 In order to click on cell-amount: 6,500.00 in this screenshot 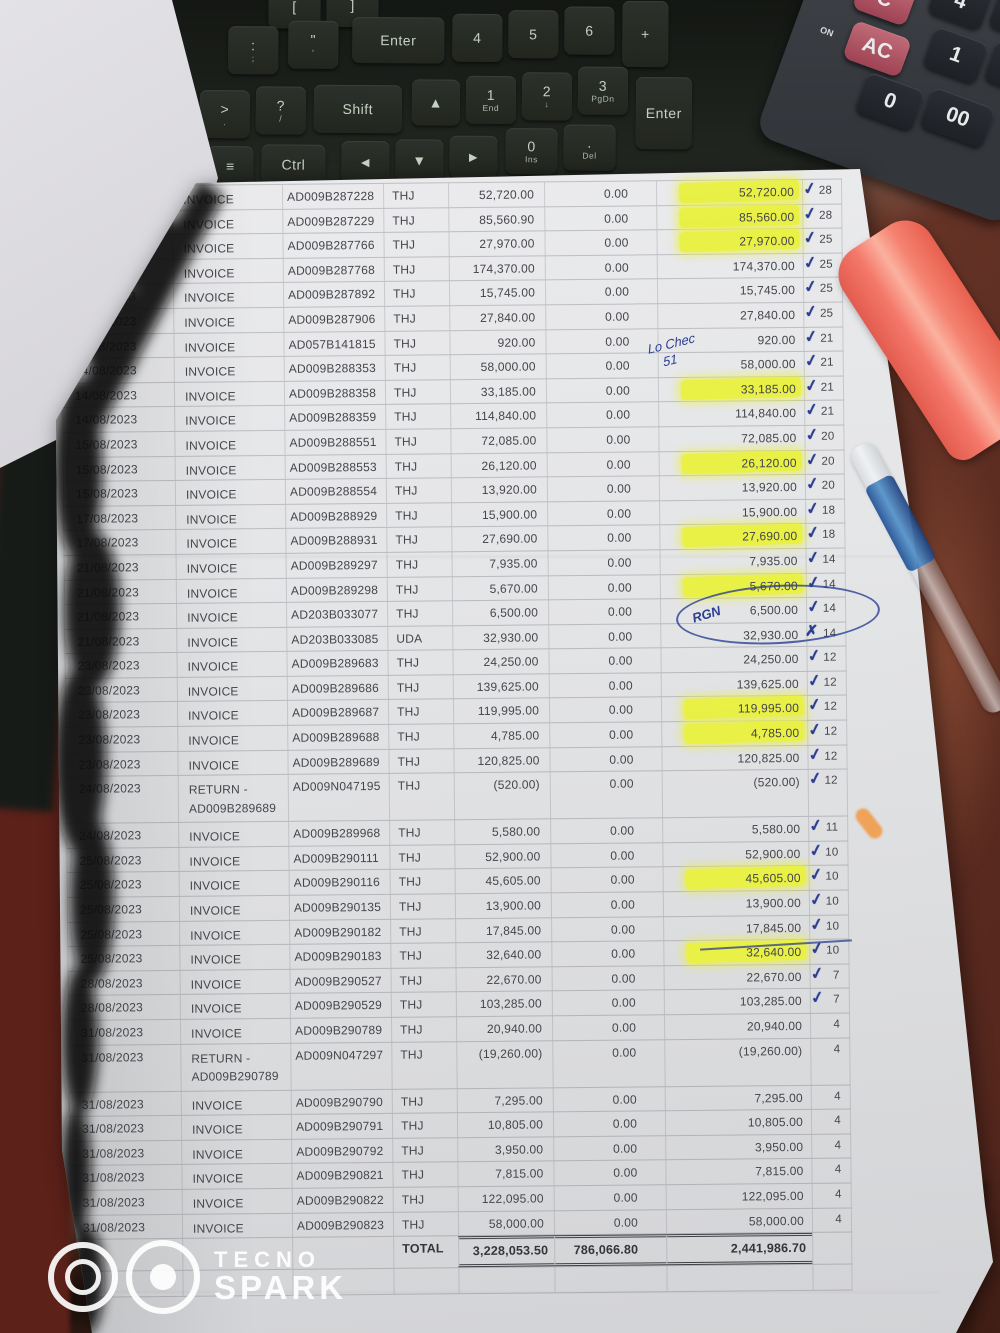, I will do `click(500, 612)`.